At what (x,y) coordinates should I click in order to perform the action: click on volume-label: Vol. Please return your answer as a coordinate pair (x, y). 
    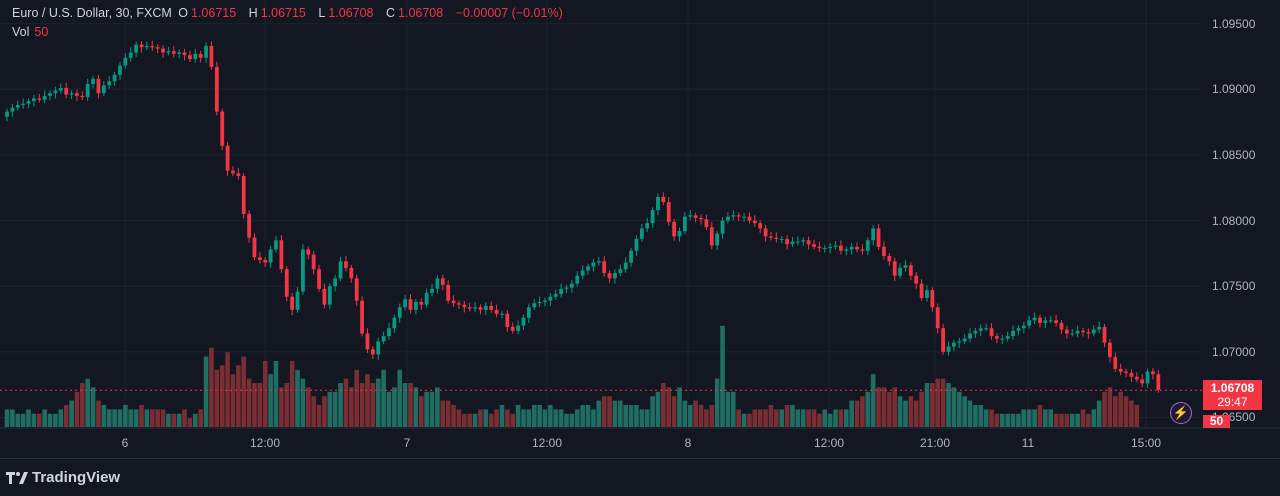
    Looking at the image, I should click on (21, 32).